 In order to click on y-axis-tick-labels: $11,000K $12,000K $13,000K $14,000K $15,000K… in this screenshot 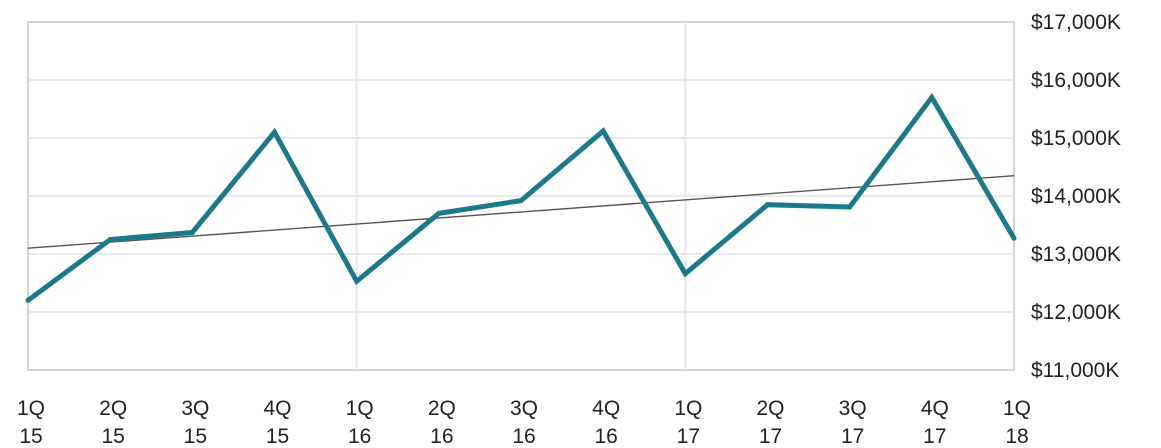, I will do `click(1076, 196)`.